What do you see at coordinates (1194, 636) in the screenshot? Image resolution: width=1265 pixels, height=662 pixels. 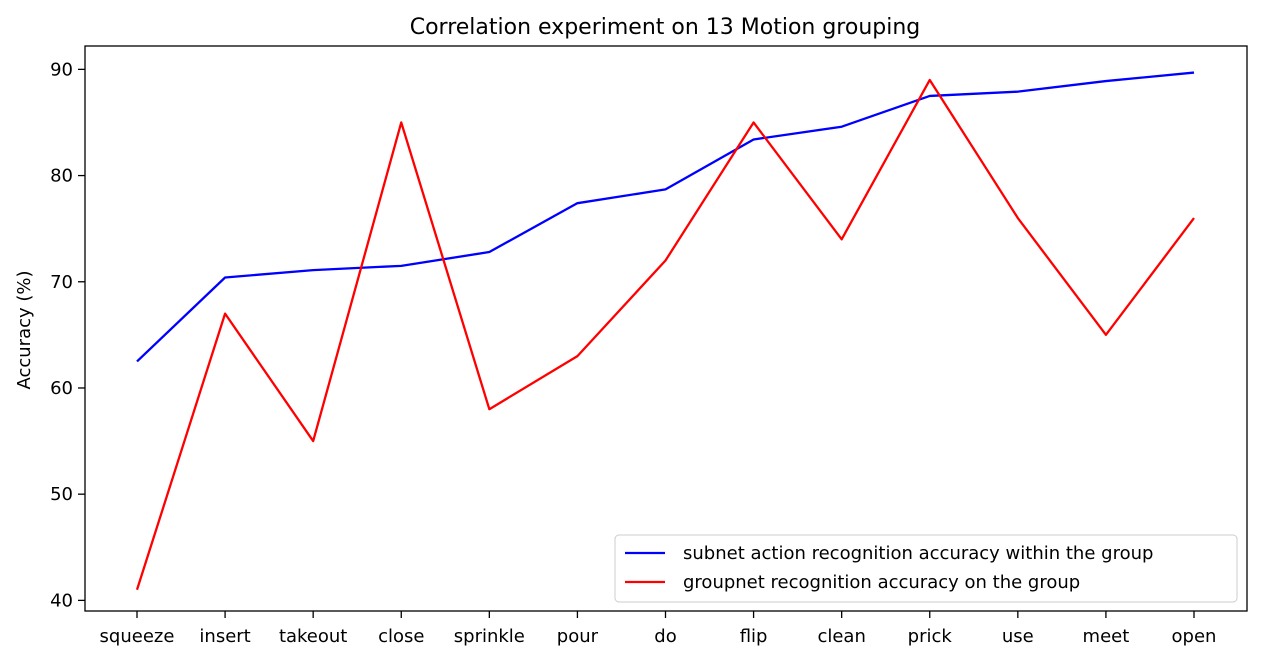 I see `x-tick-label: open` at bounding box center [1194, 636].